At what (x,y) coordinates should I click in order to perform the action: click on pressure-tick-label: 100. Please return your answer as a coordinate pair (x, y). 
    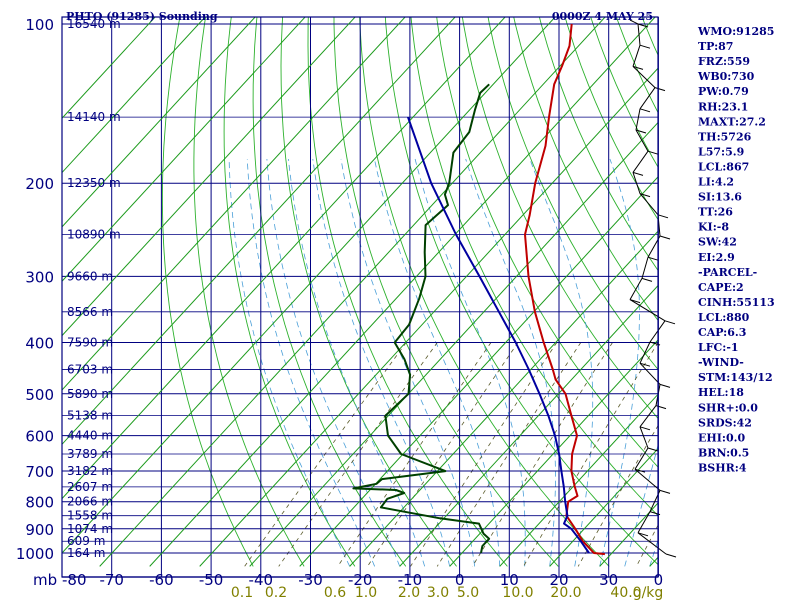
    Looking at the image, I should click on (39, 25).